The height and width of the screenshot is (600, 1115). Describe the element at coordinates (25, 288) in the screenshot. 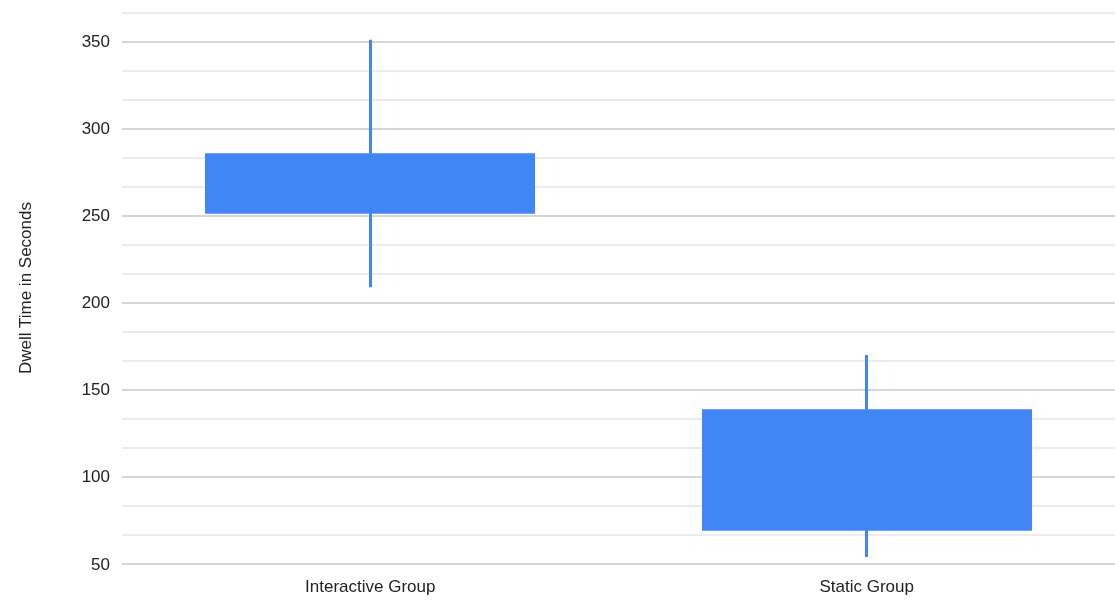

I see `y-axis-title: Dwell Time in Seconds` at that location.